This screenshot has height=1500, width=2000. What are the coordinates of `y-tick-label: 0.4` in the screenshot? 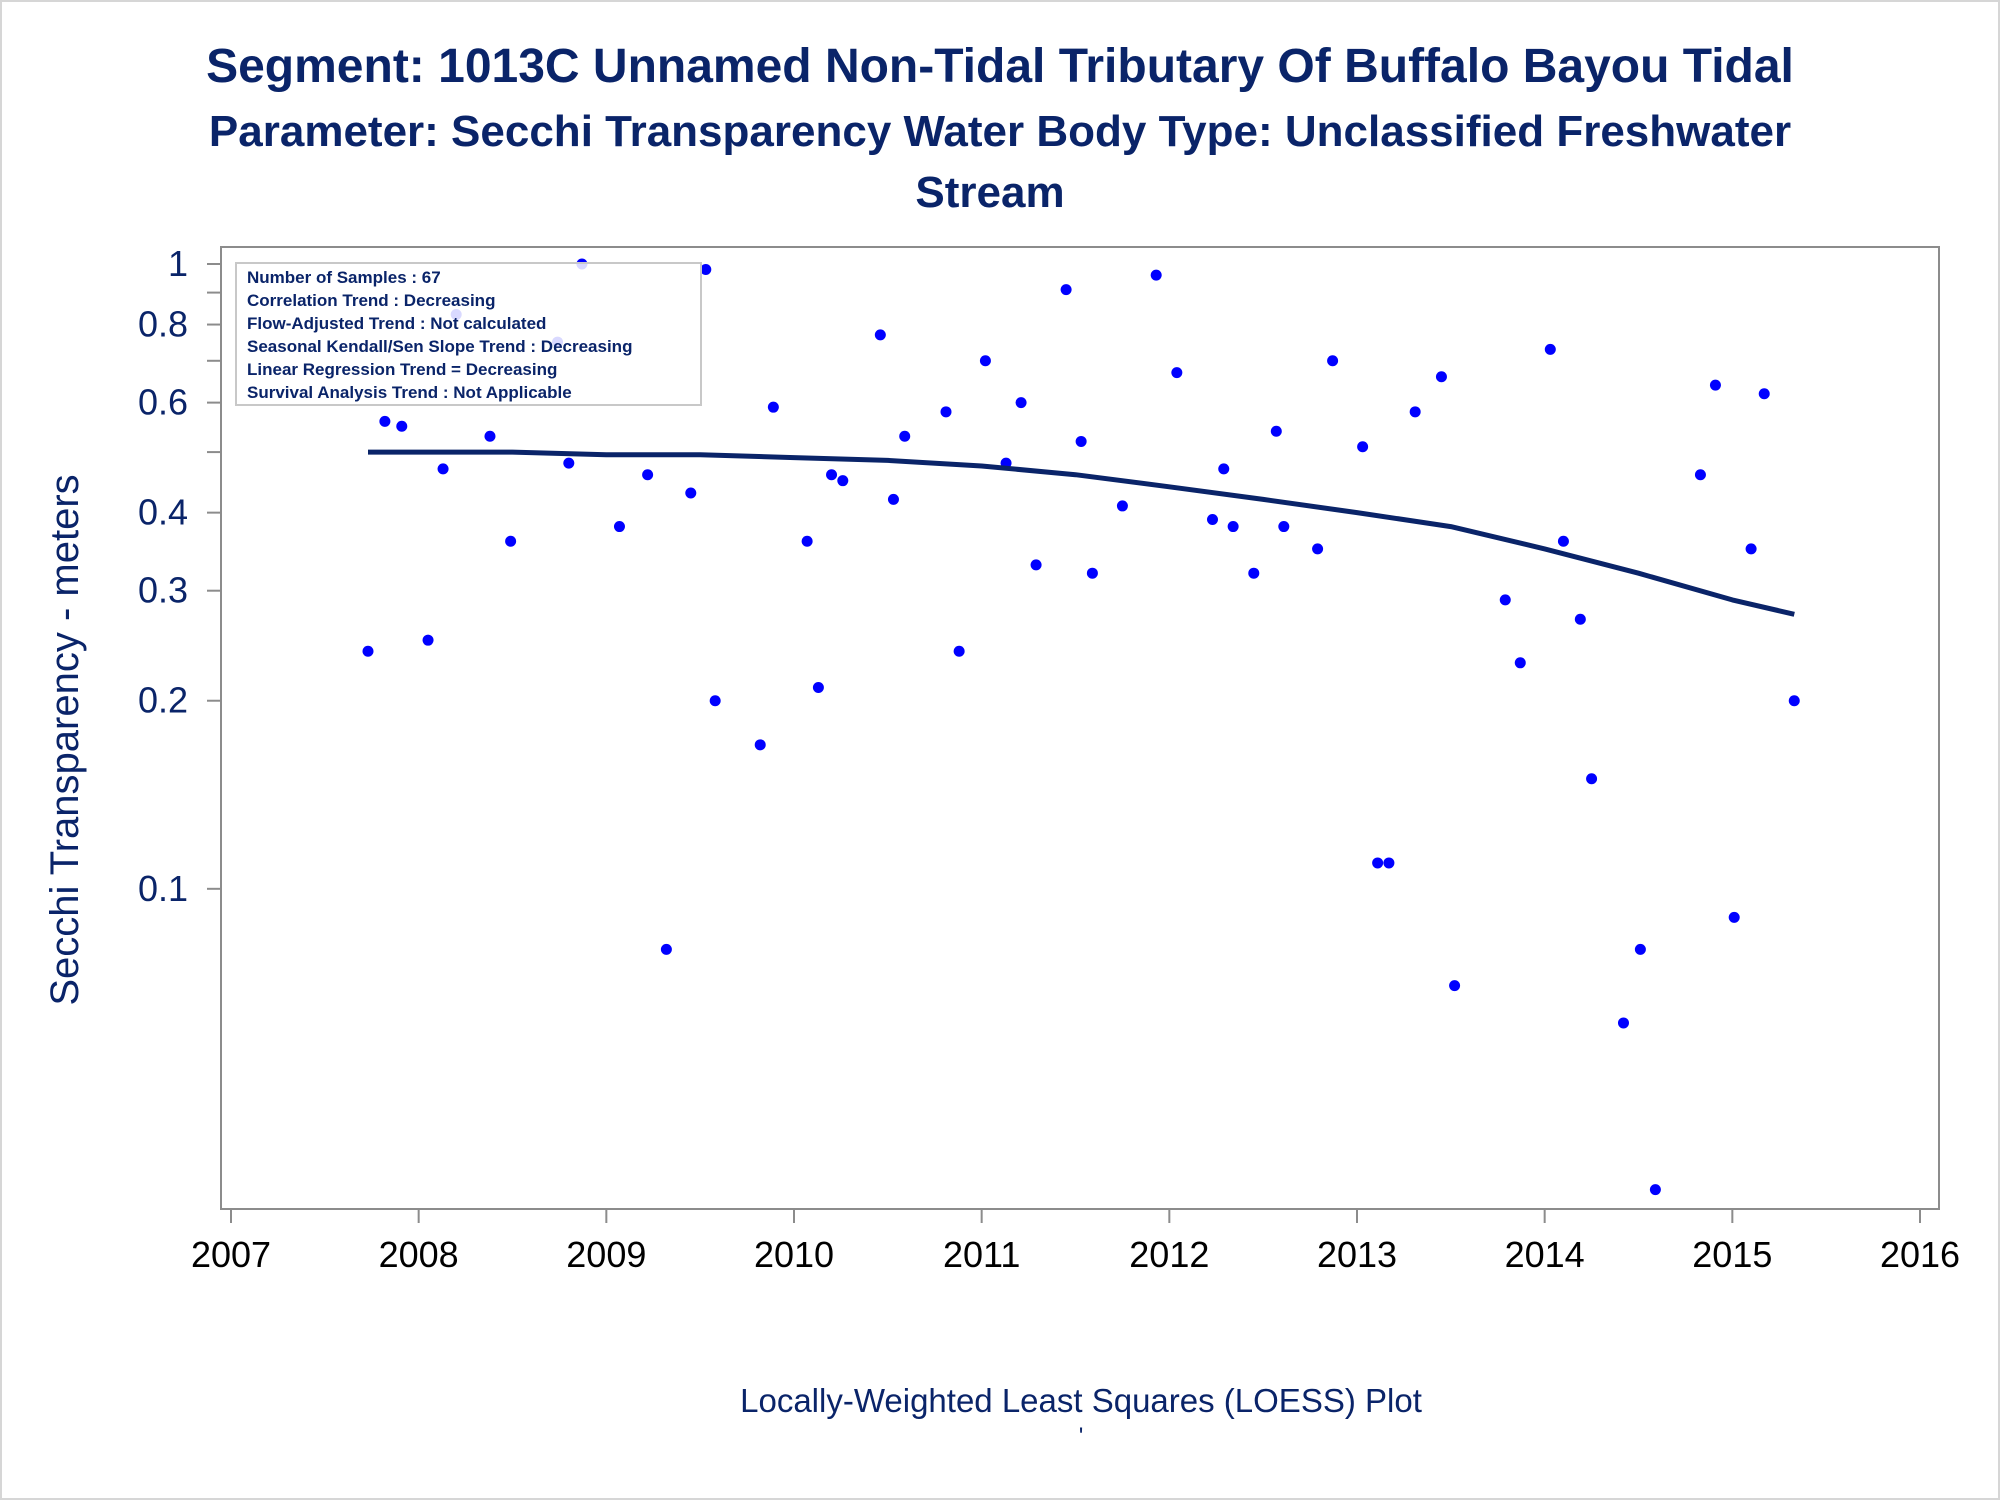 It's located at (163, 512).